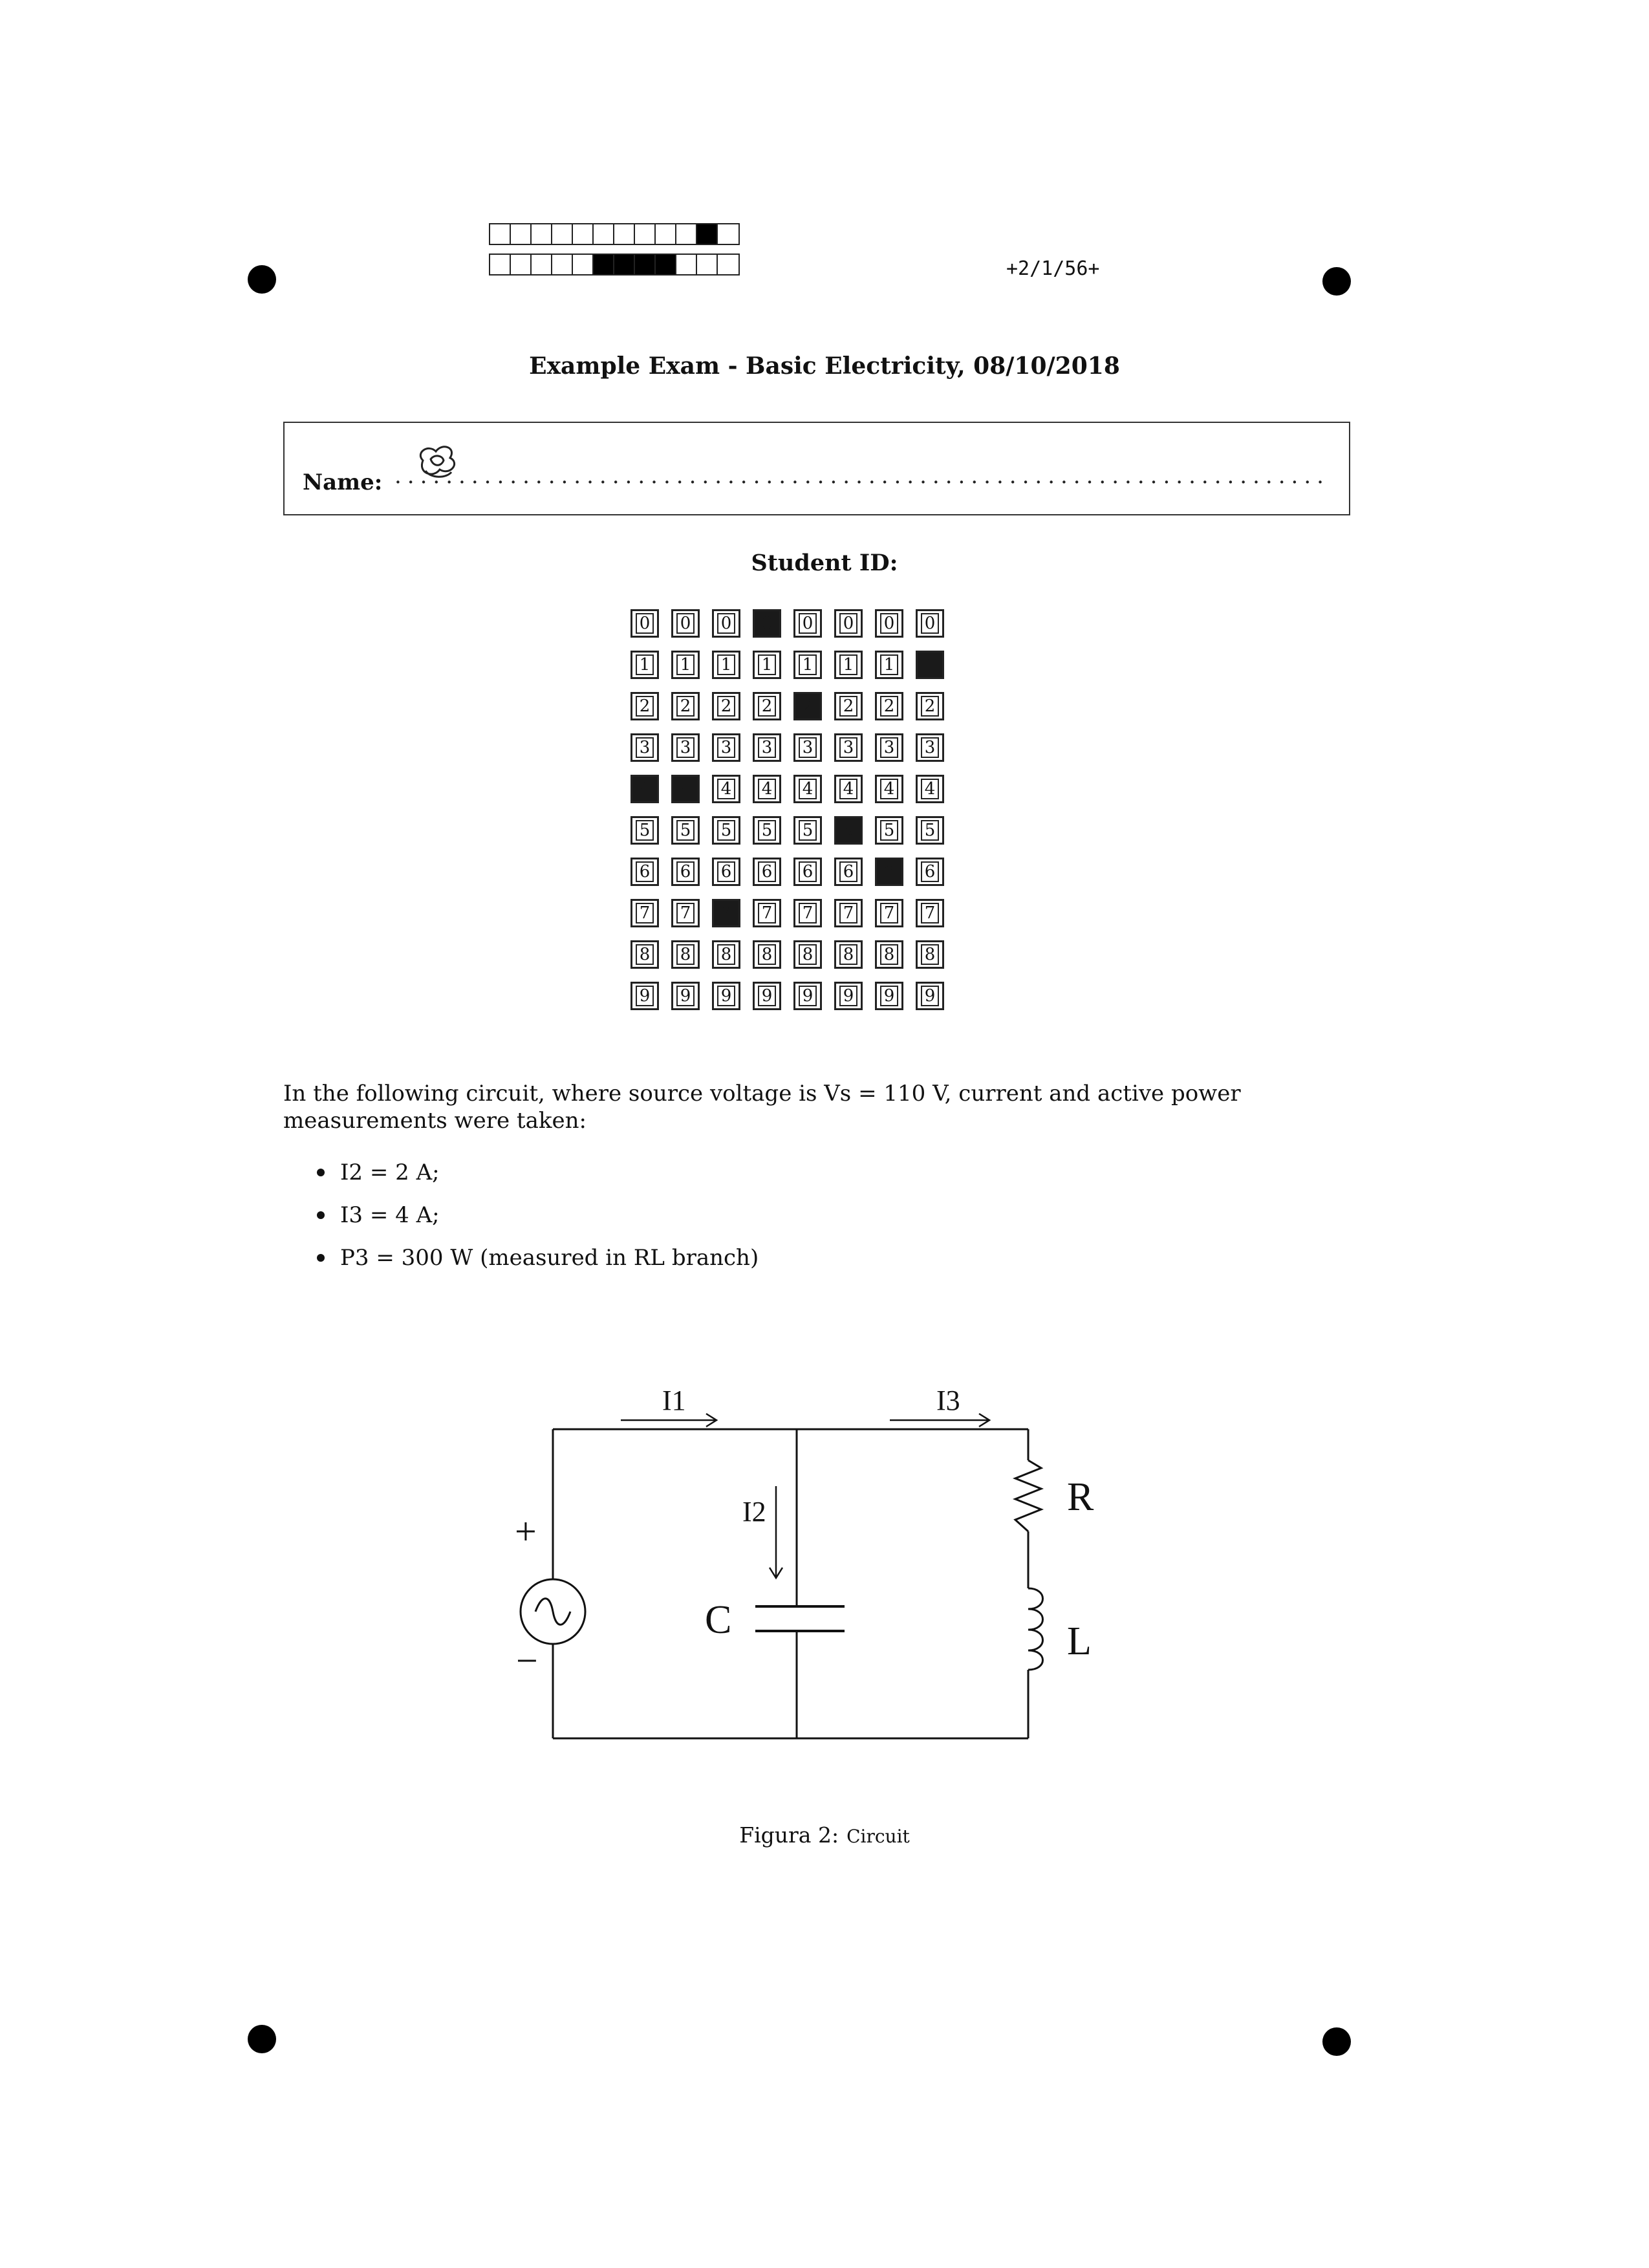 The width and height of the screenshot is (1649, 2268). I want to click on student-id-row: 3 3 3 3 3 3 3 3, so click(793, 754).